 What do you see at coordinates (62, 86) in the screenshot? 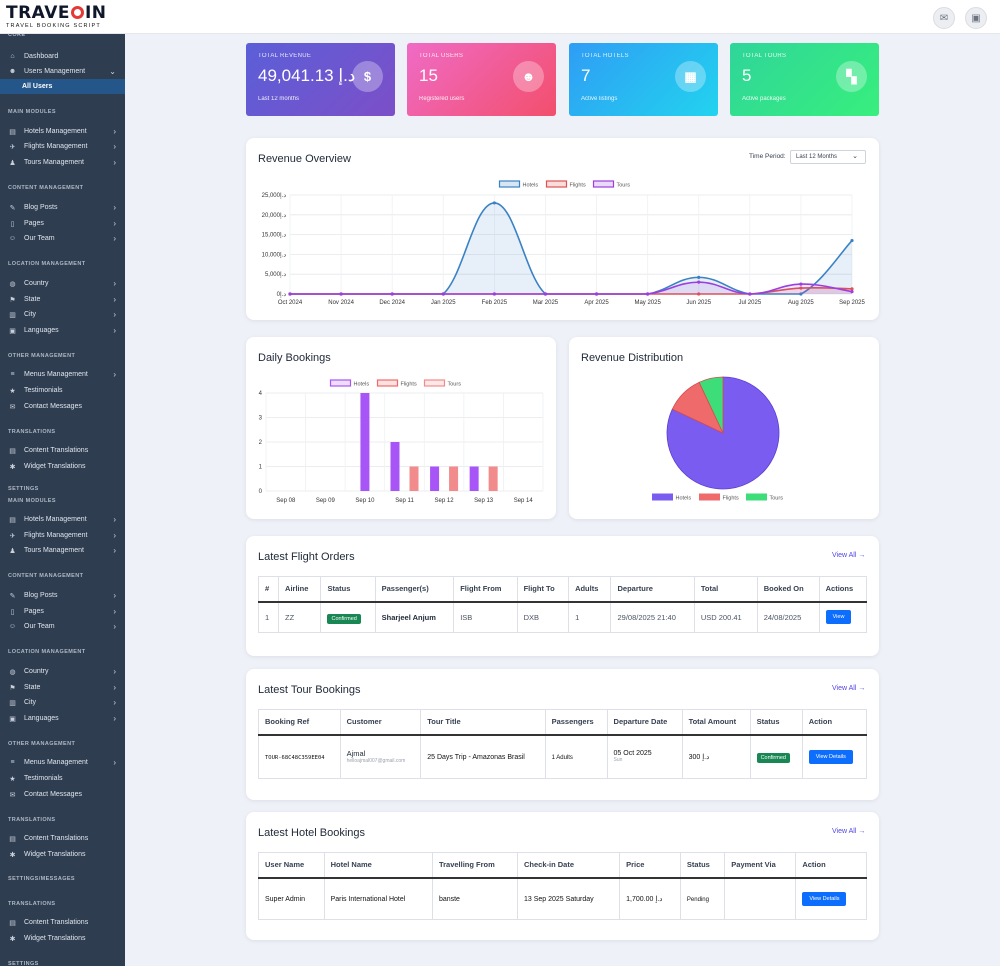
I see `sidebar-item-all-users: All Users` at bounding box center [62, 86].